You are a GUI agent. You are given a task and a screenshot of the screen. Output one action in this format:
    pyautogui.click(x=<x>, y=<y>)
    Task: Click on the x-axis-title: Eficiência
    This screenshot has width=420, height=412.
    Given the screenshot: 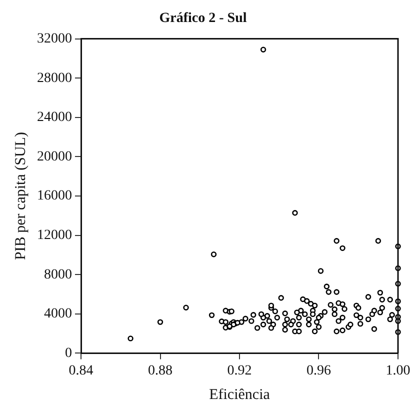 What is the action you would take?
    pyautogui.click(x=239, y=394)
    